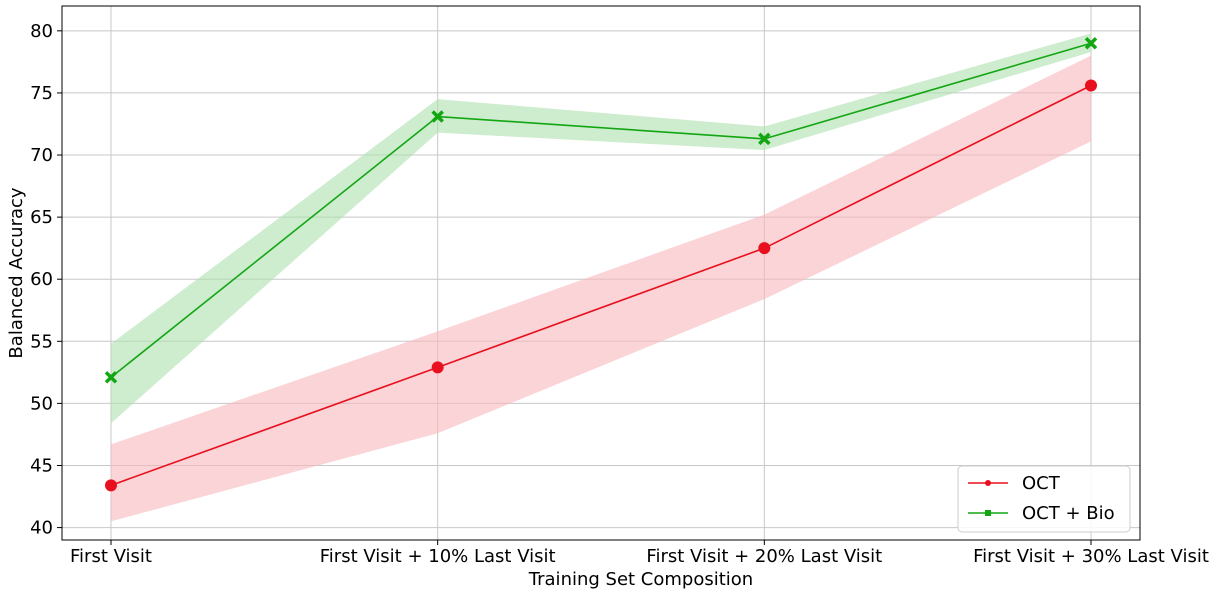 The width and height of the screenshot is (1224, 596). I want to click on y-tick-label: 50, so click(41, 403).